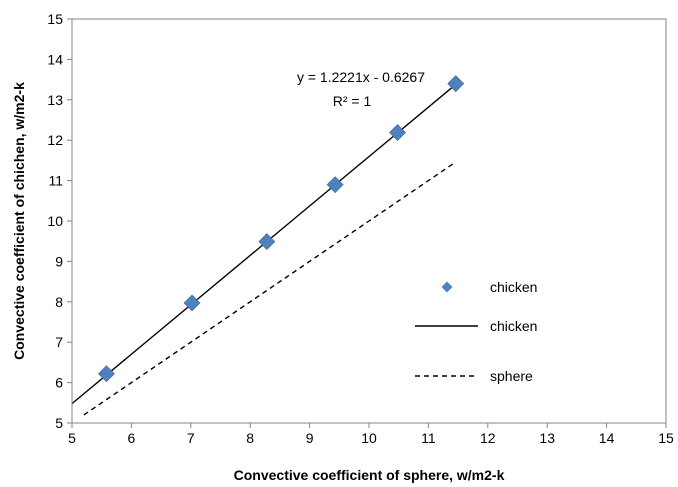 Image resolution: width=678 pixels, height=487 pixels. Describe the element at coordinates (55, 19) in the screenshot. I see `y-tick-label: 15` at that location.